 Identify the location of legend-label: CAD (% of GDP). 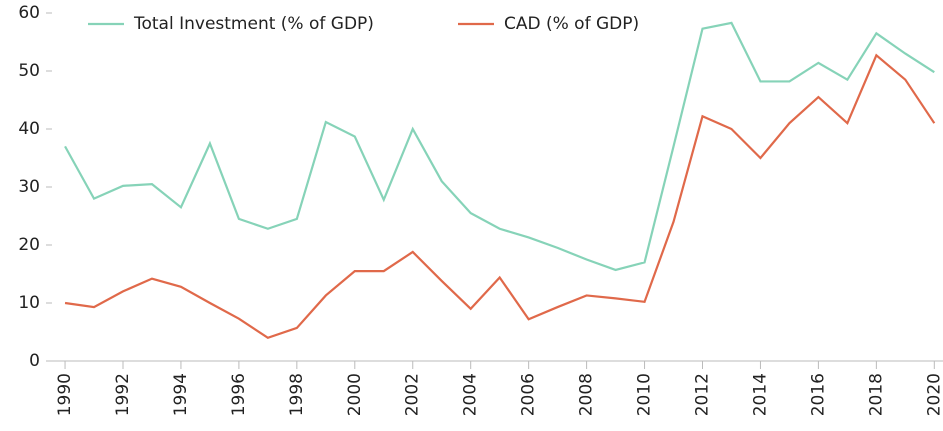
(571, 24).